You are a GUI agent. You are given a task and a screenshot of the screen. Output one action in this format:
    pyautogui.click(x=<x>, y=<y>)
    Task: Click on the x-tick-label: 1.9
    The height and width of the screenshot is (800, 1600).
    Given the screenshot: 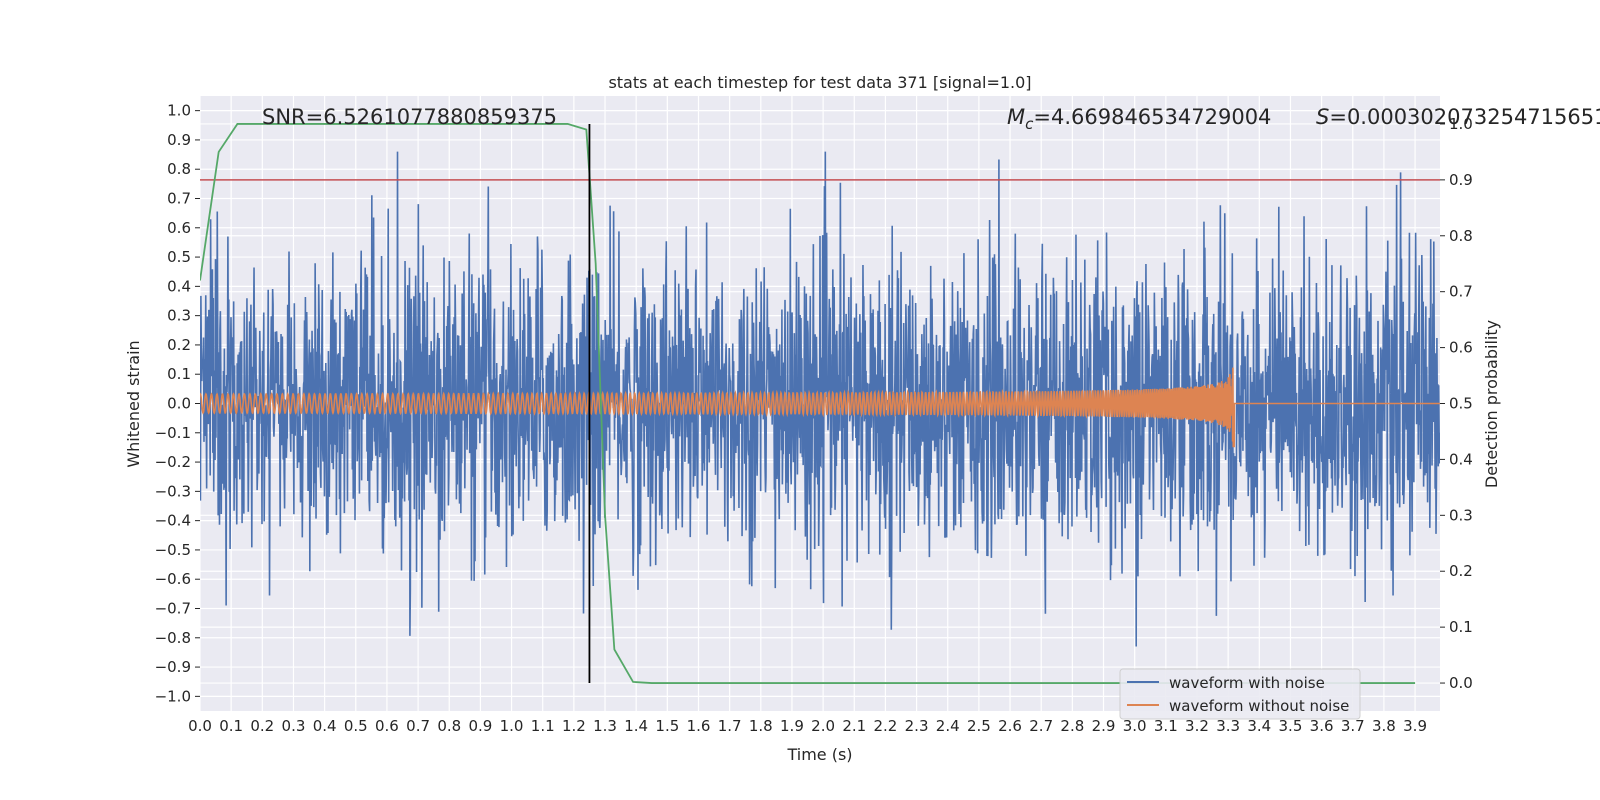 What is the action you would take?
    pyautogui.click(x=792, y=726)
    